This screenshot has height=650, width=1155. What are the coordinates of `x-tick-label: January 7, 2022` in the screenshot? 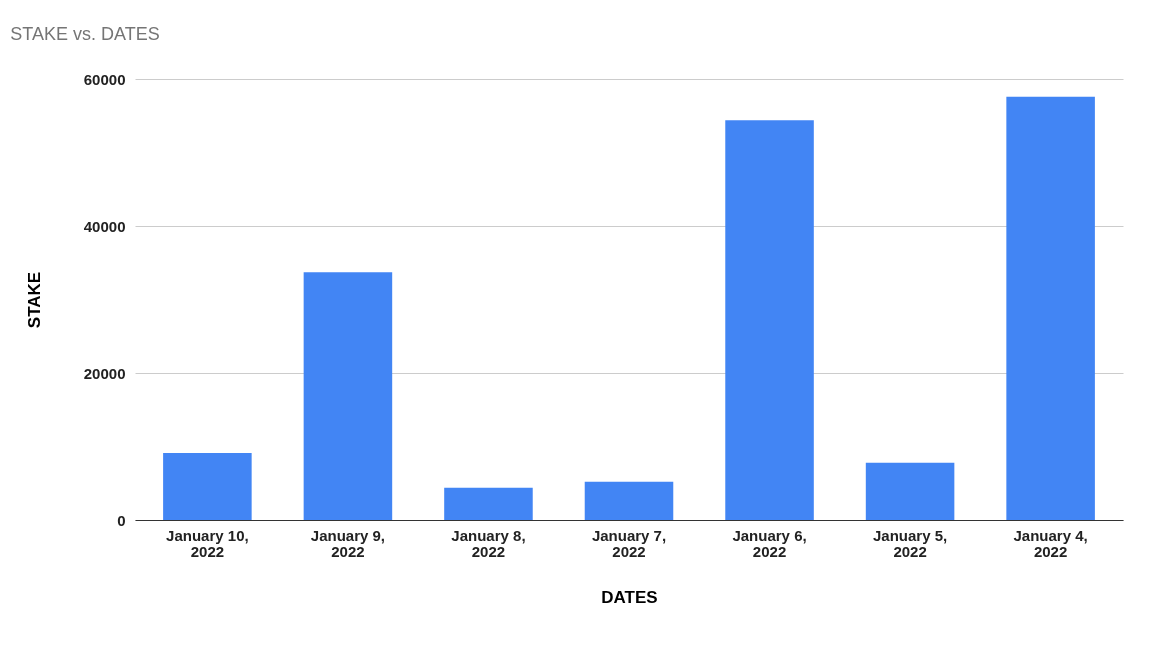 It's located at (629, 543).